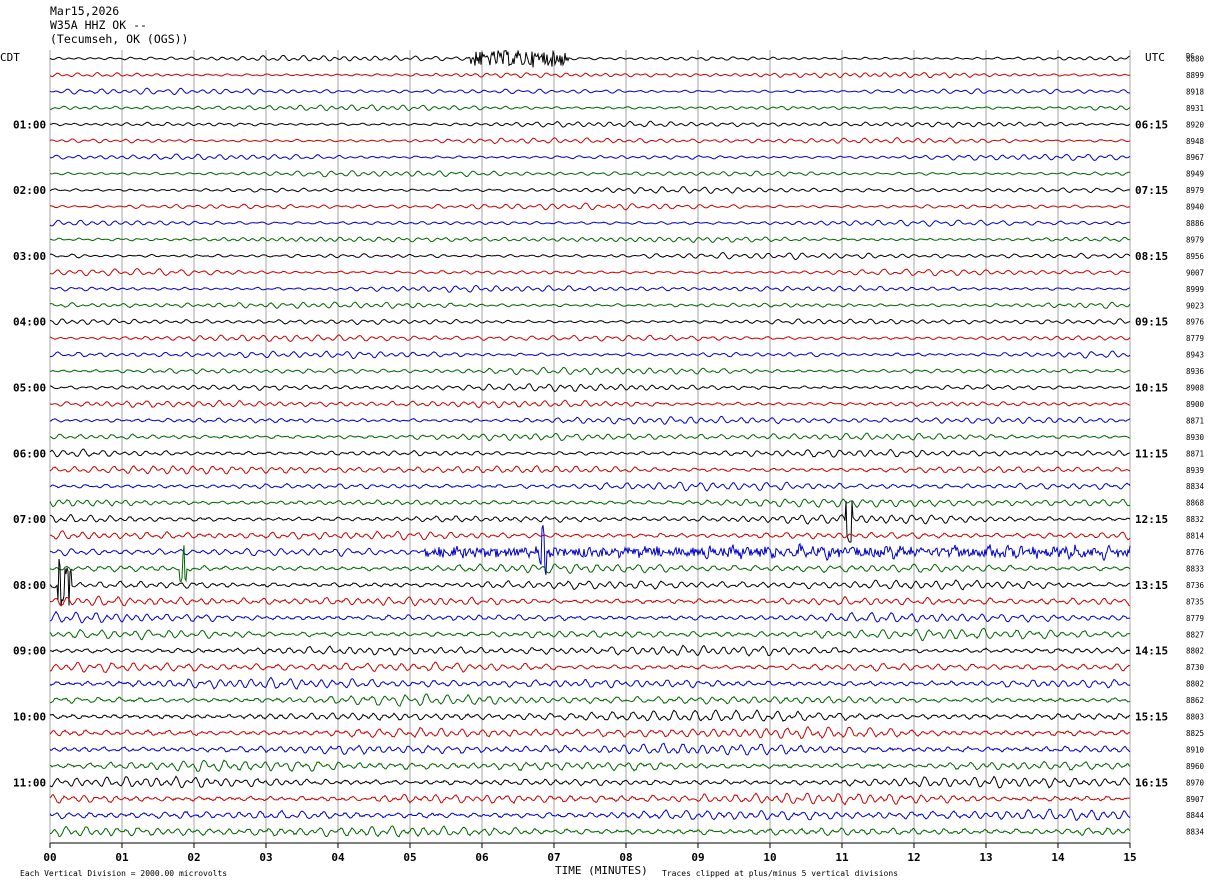 This screenshot has width=1210, height=886. I want to click on dc-offset-label: 8920, so click(1195, 124).